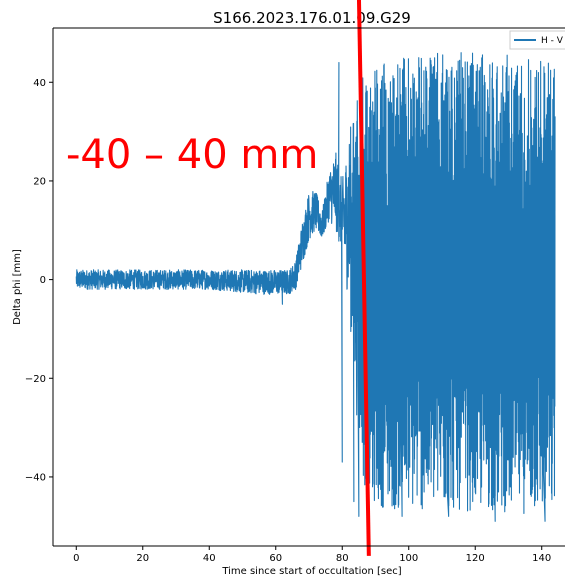 This screenshot has width=565, height=577. I want to click on chart-title: S166.2023.176.01.09.G29, so click(312, 18).